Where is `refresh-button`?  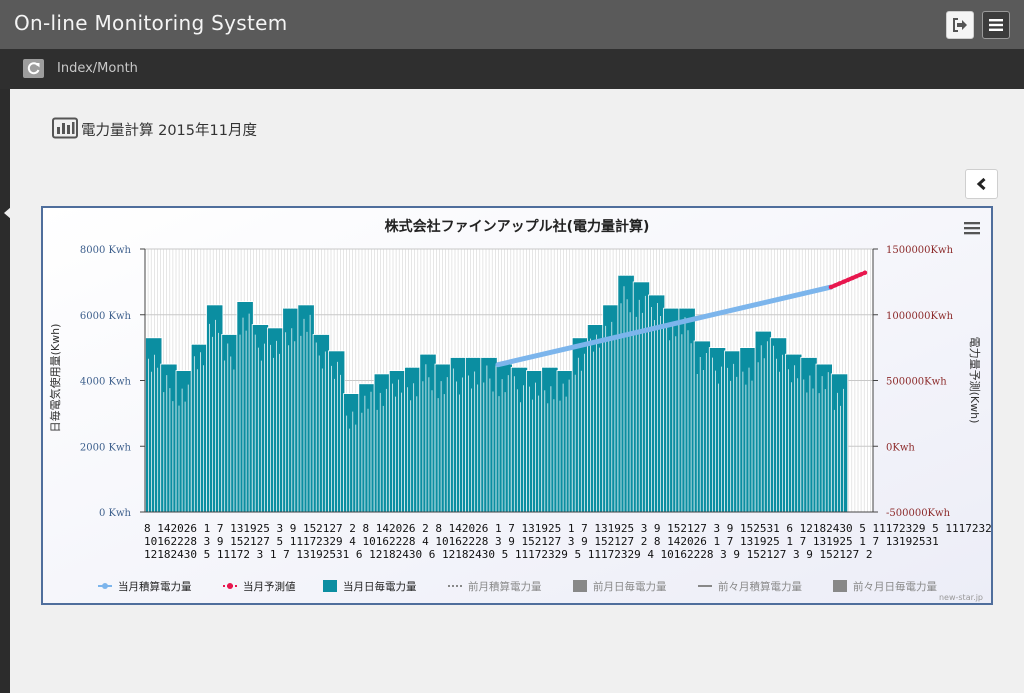 refresh-button is located at coordinates (33, 68).